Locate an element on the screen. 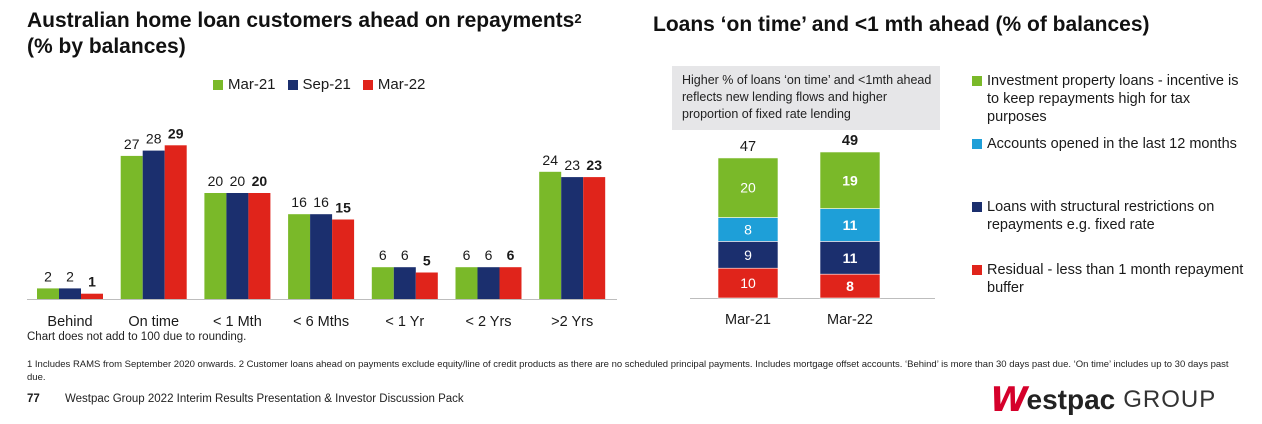 Image resolution: width=1262 pixels, height=424 pixels. legend-label: Mar-21 is located at coordinates (252, 84).